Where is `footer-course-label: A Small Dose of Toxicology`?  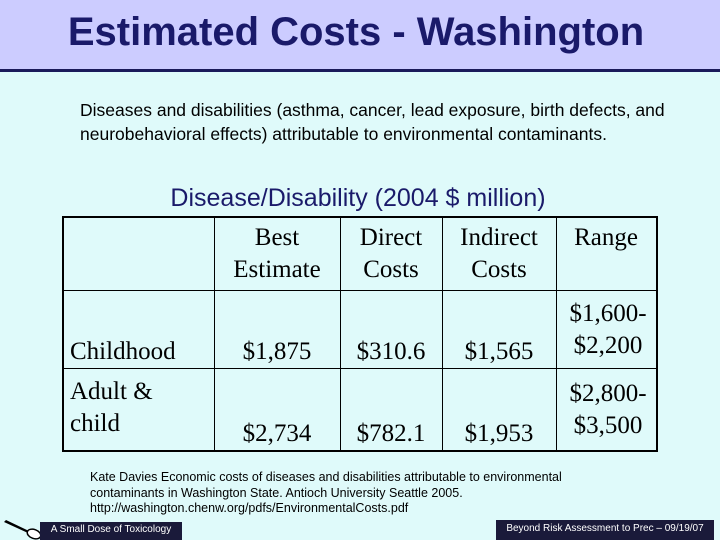 footer-course-label: A Small Dose of Toxicology is located at coordinates (111, 531).